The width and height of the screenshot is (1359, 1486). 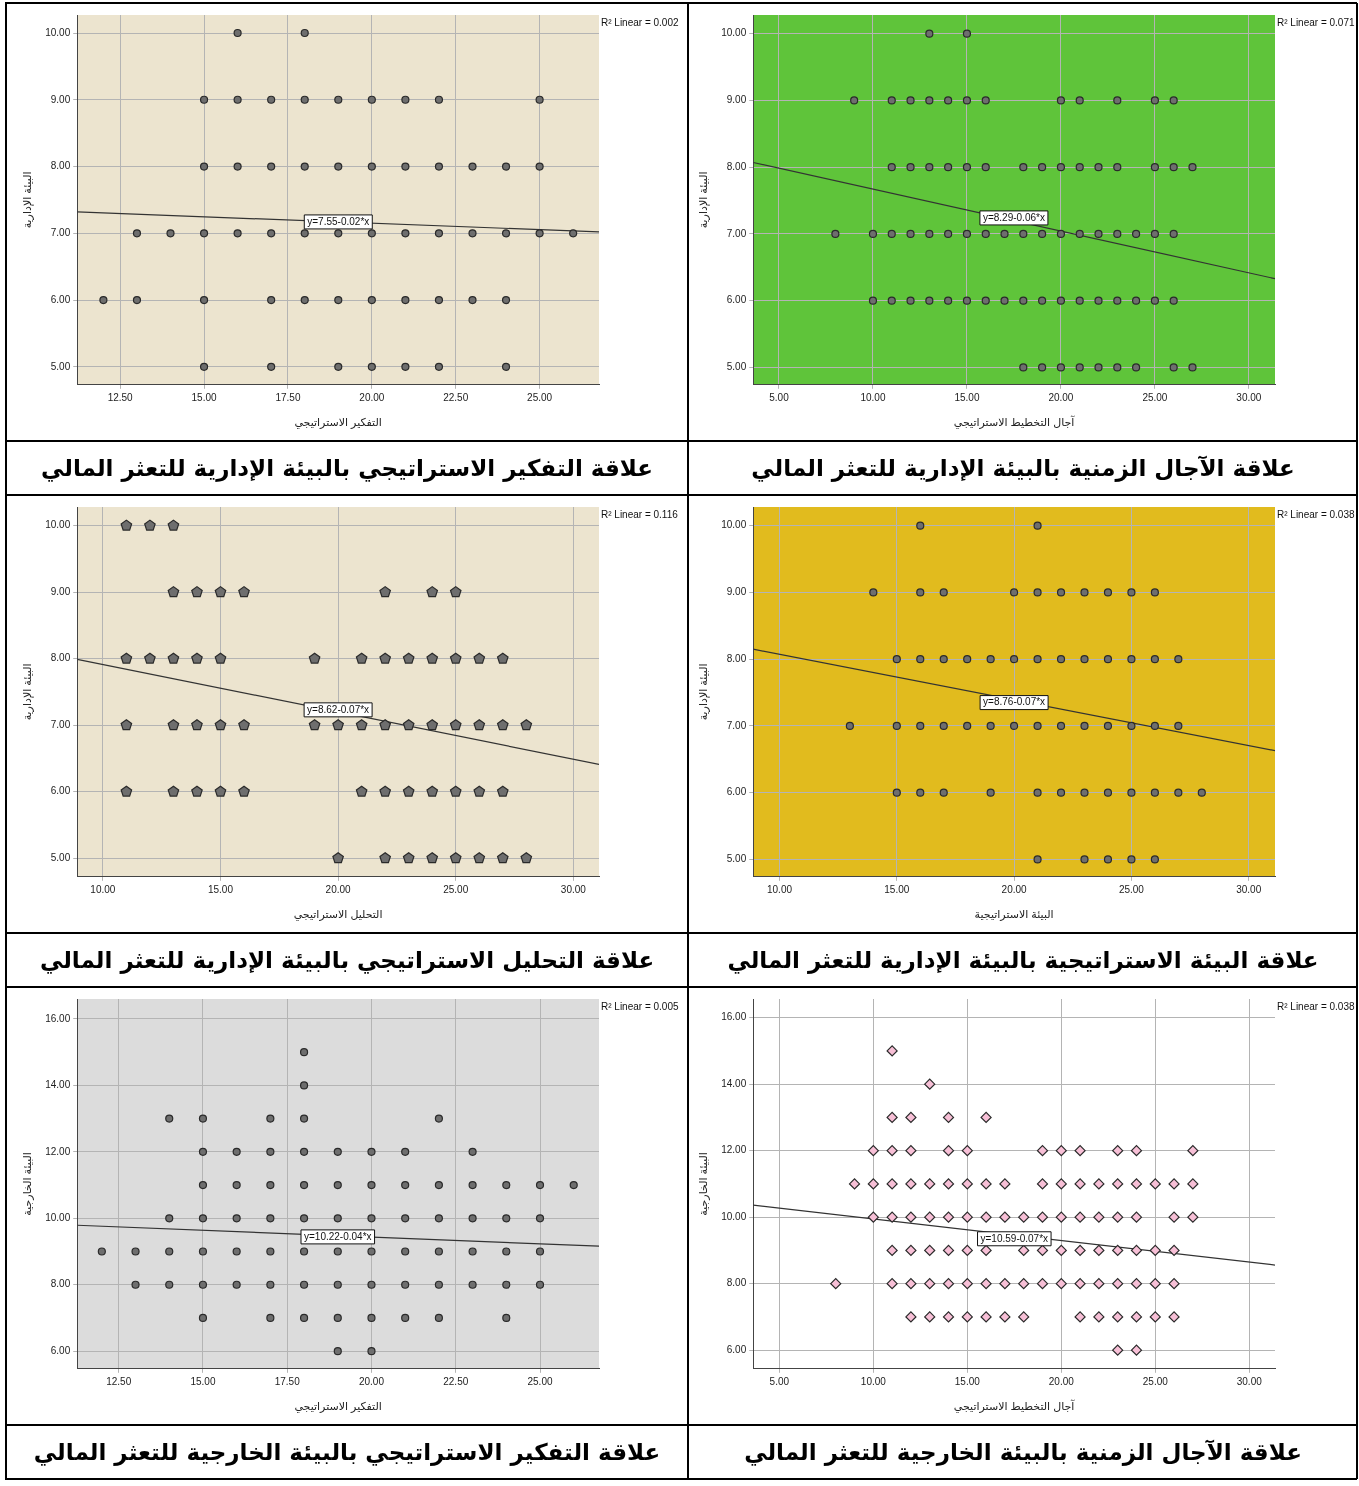 I want to click on x-axis-title: البيئة الاستراتيجية, so click(x=1014, y=915).